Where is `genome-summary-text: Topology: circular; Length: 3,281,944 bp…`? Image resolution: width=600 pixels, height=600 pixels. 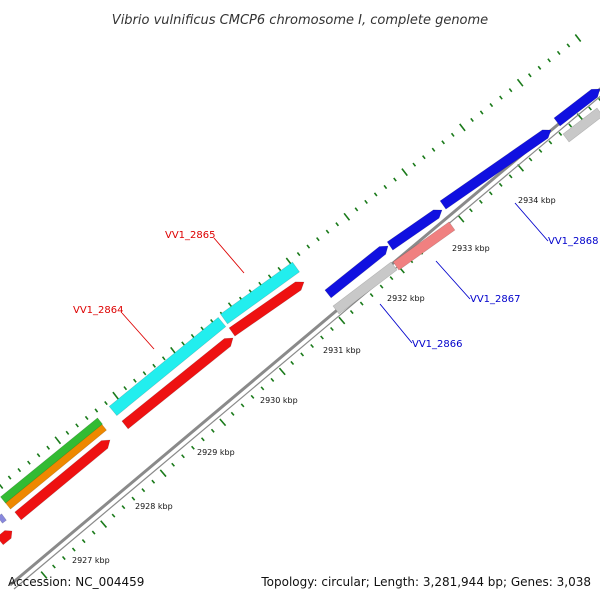
genome-summary-text: Topology: circular; Length: 3,281,944 bp… is located at coordinates (425, 582).